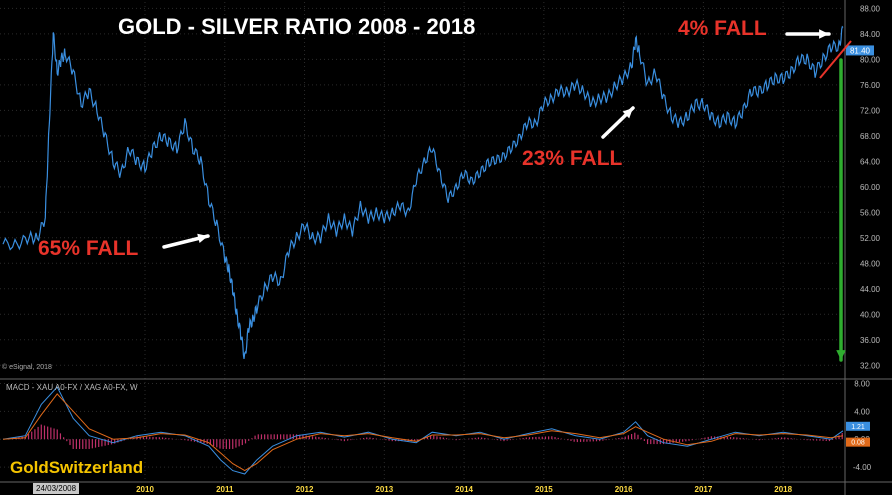  I want to click on y-tick-label: 64.00, so click(870, 161).